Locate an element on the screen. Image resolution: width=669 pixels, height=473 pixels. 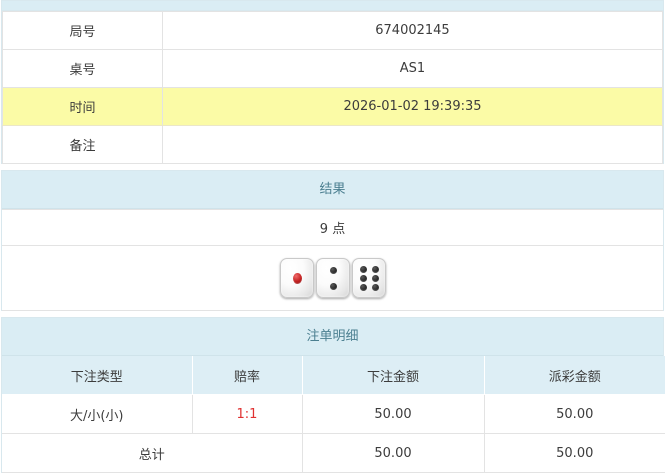
table-total-row: 总计 50.00 50.00 is located at coordinates (333, 453).